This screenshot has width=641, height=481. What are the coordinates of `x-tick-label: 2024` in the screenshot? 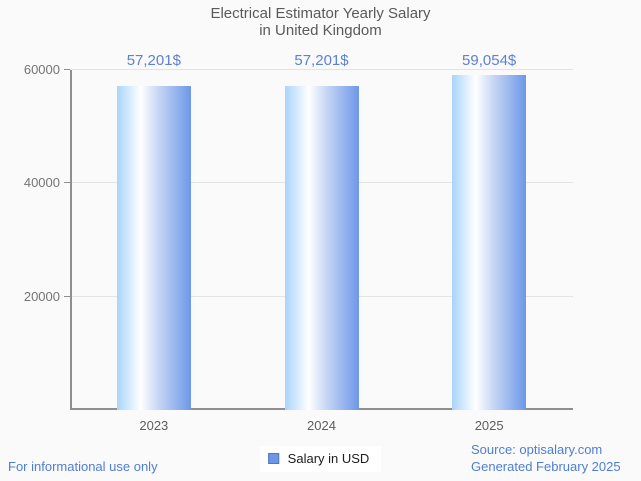 It's located at (321, 425).